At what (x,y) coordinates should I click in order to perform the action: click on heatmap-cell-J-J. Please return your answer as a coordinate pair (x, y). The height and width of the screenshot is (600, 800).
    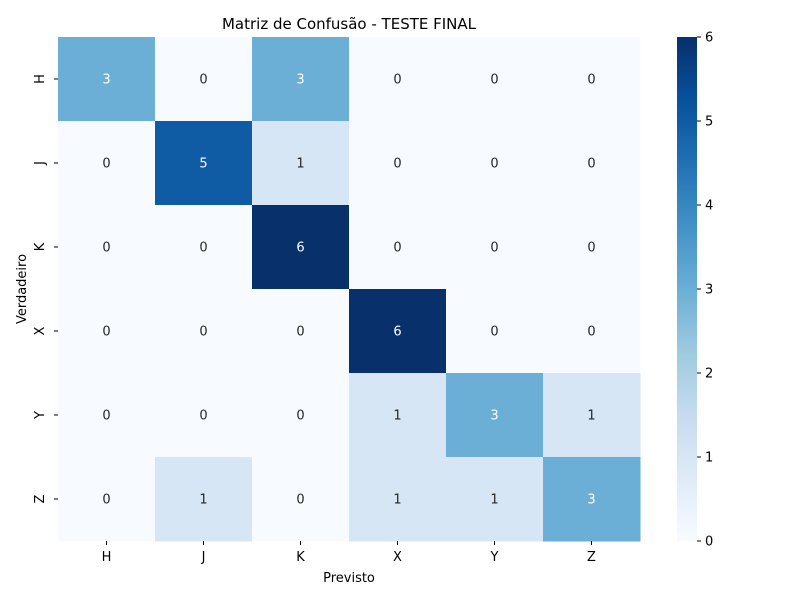
    Looking at the image, I should click on (204, 163).